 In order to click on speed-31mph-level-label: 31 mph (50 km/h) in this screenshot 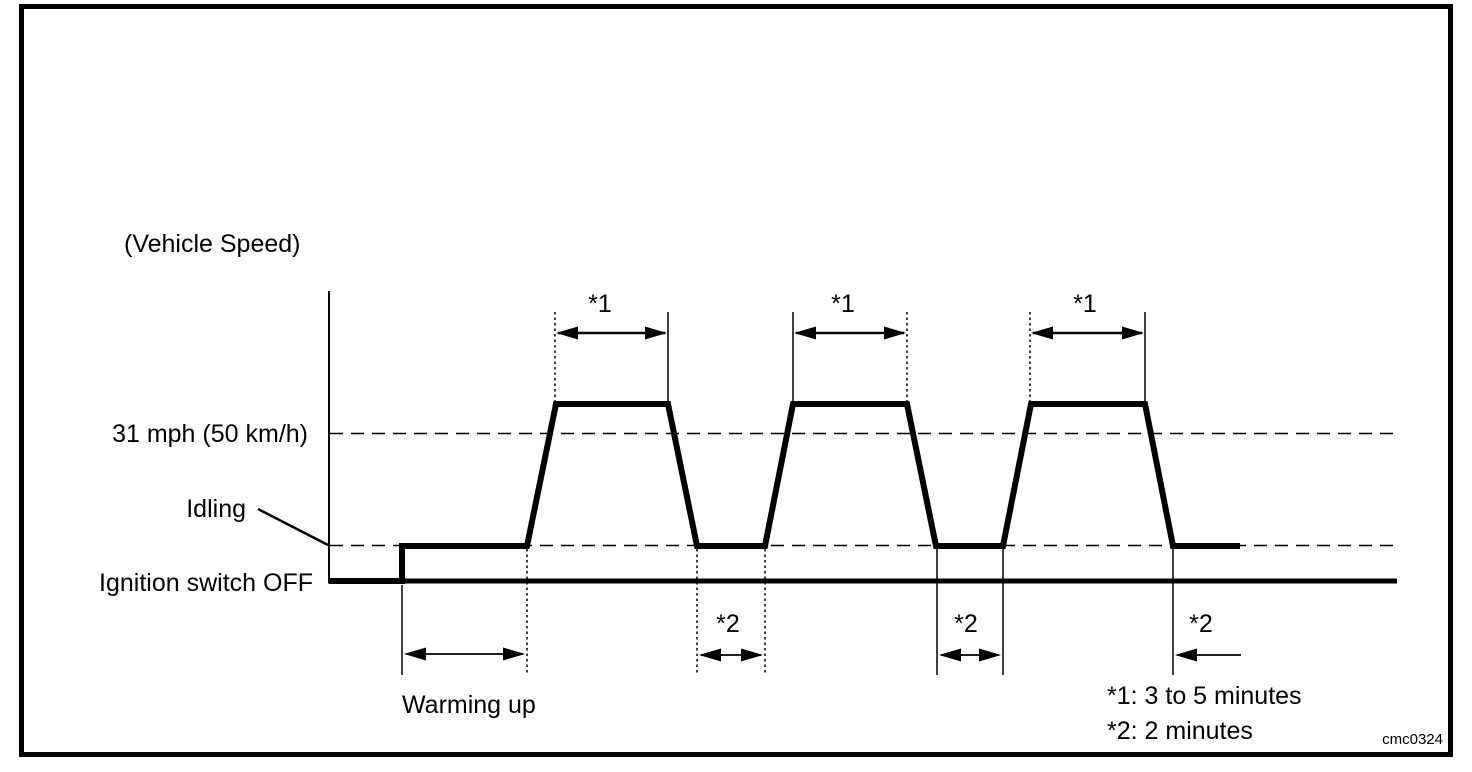, I will do `click(210, 434)`.